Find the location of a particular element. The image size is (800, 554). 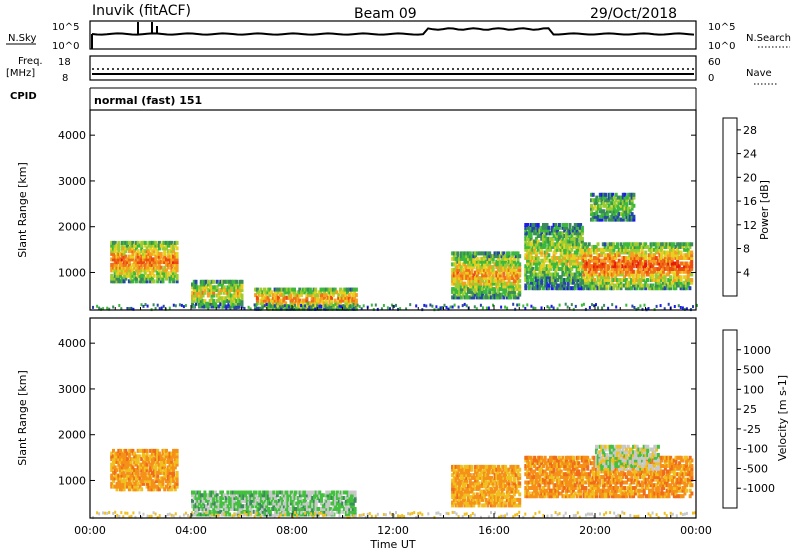

date-label: 29/Oct/2018 is located at coordinates (633, 14).